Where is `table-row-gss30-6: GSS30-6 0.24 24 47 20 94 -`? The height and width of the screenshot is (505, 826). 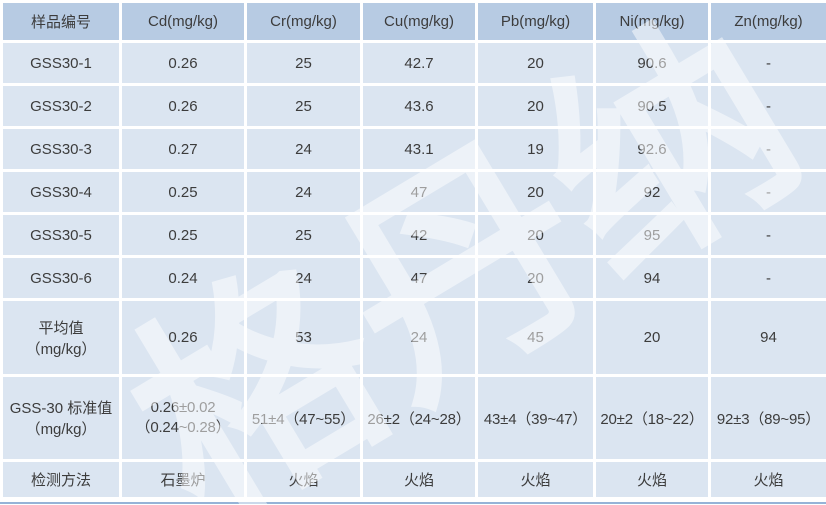
table-row-gss30-6: GSS30-6 0.24 24 47 20 94 - is located at coordinates (413, 278).